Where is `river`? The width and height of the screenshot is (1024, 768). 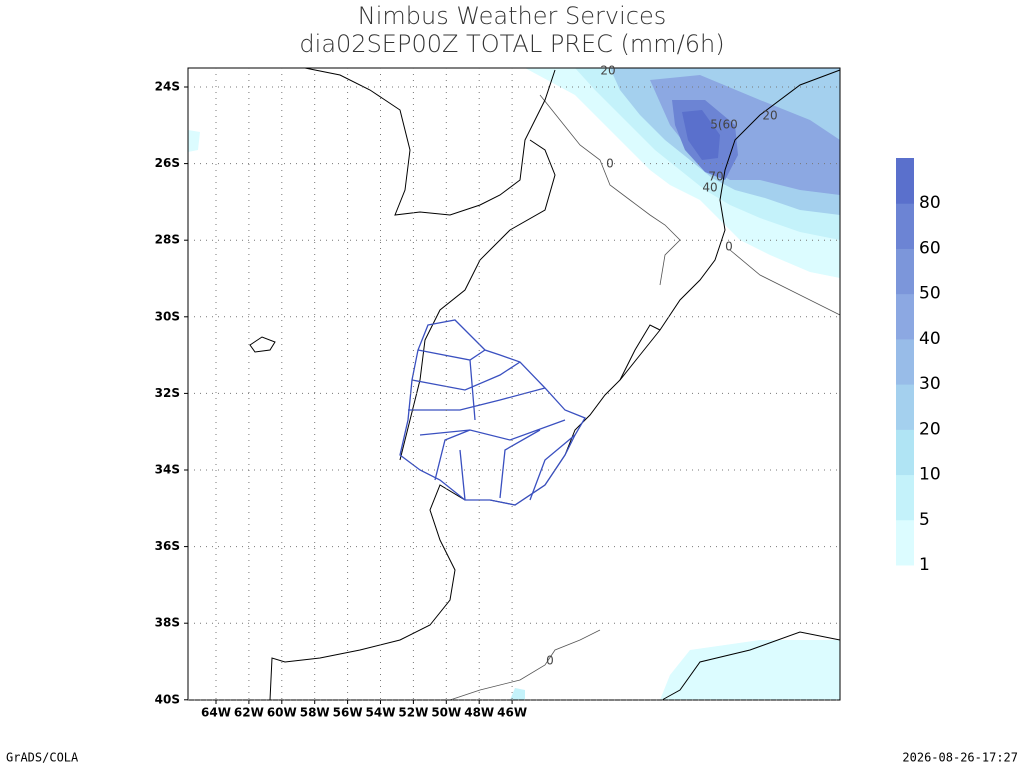 river is located at coordinates (477, 300).